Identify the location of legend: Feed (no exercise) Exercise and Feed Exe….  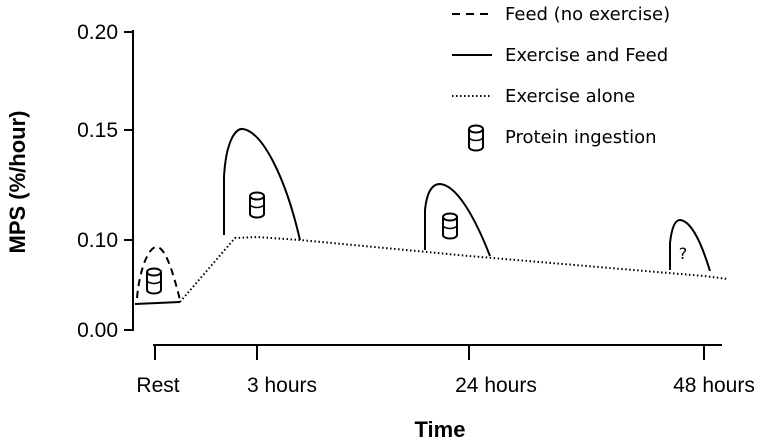
(561, 78).